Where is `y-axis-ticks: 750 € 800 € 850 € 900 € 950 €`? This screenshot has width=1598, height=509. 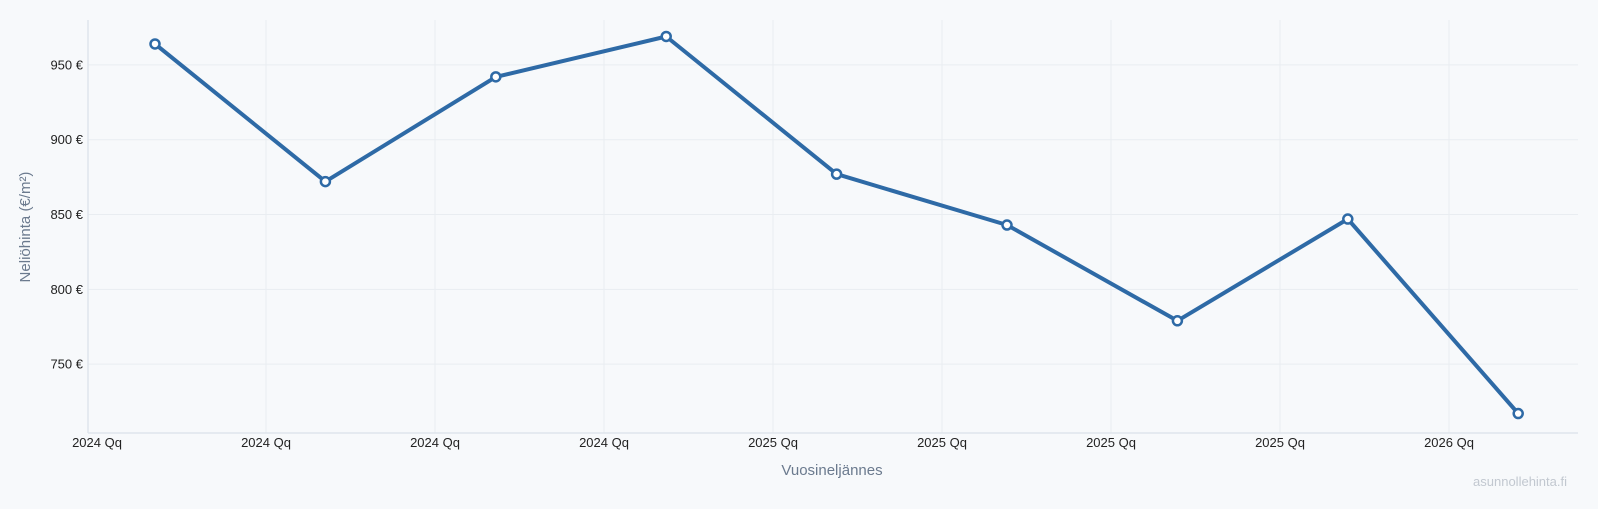 y-axis-ticks: 750 € 800 € 850 € 900 € 950 € is located at coordinates (66, 214).